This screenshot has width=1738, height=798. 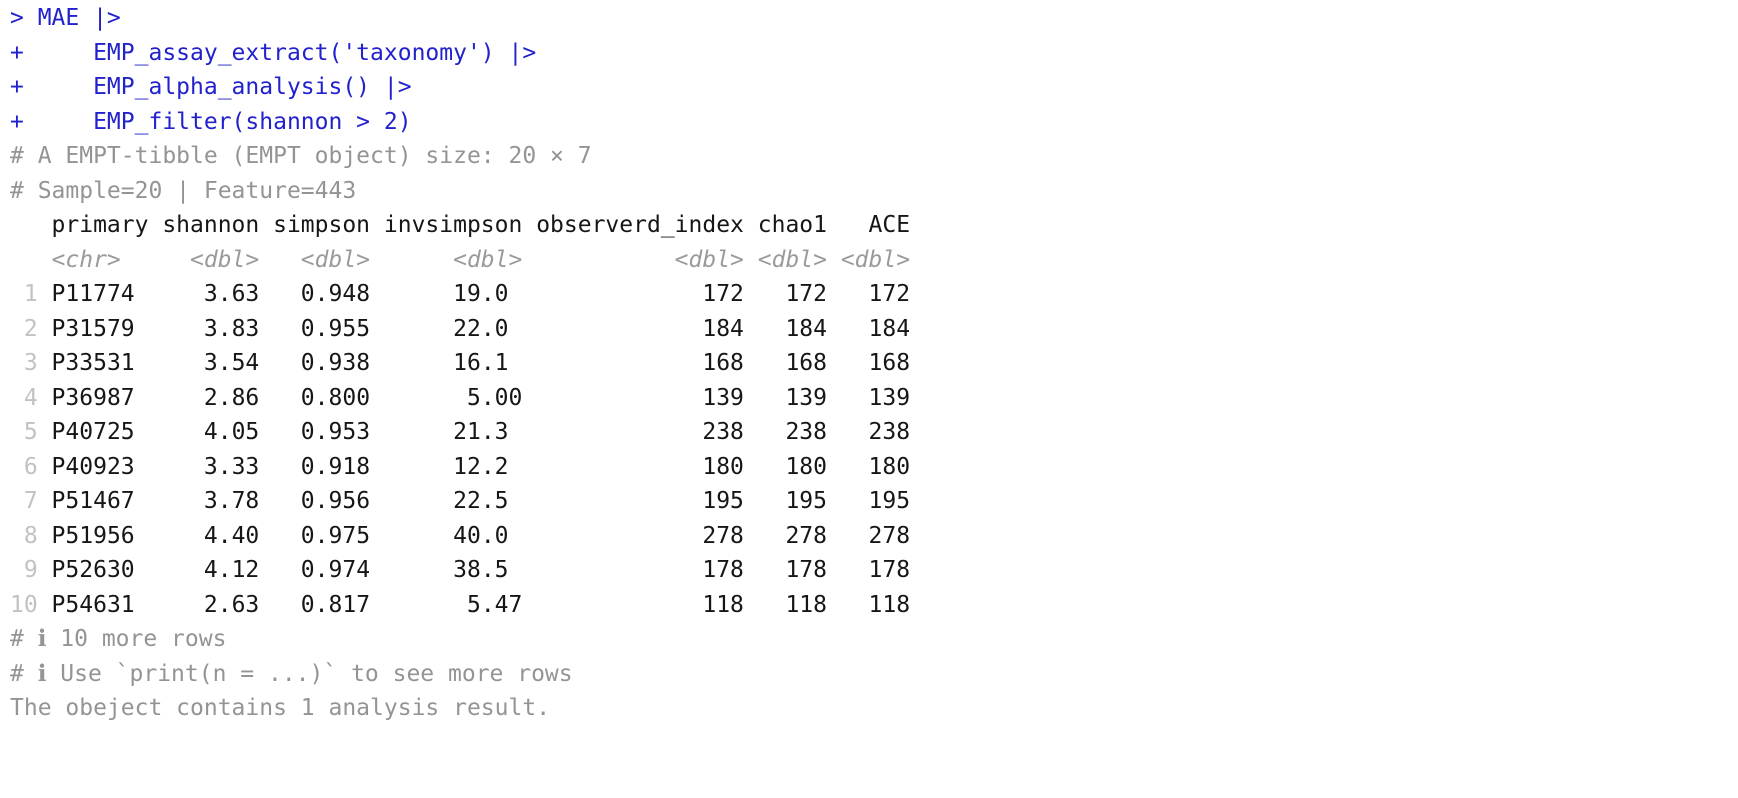 I want to click on console-message-line: The obeject contains 1 analysis result., so click(x=874, y=708).